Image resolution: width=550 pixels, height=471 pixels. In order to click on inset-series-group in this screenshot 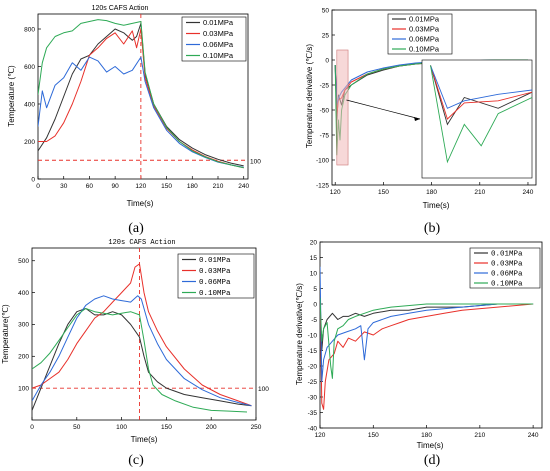, I will do `click(481, 114)`.